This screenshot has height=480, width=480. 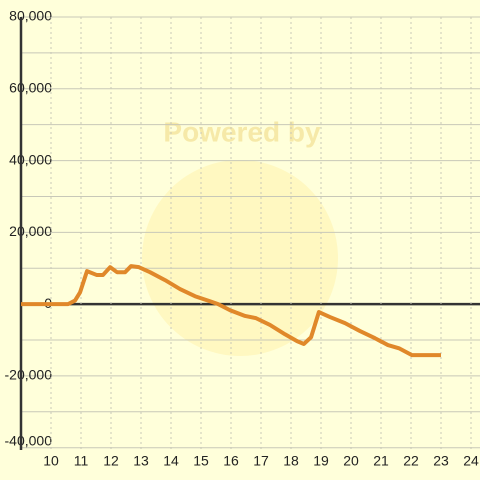 What do you see at coordinates (201, 461) in the screenshot?
I see `x-tick-label: 15` at bounding box center [201, 461].